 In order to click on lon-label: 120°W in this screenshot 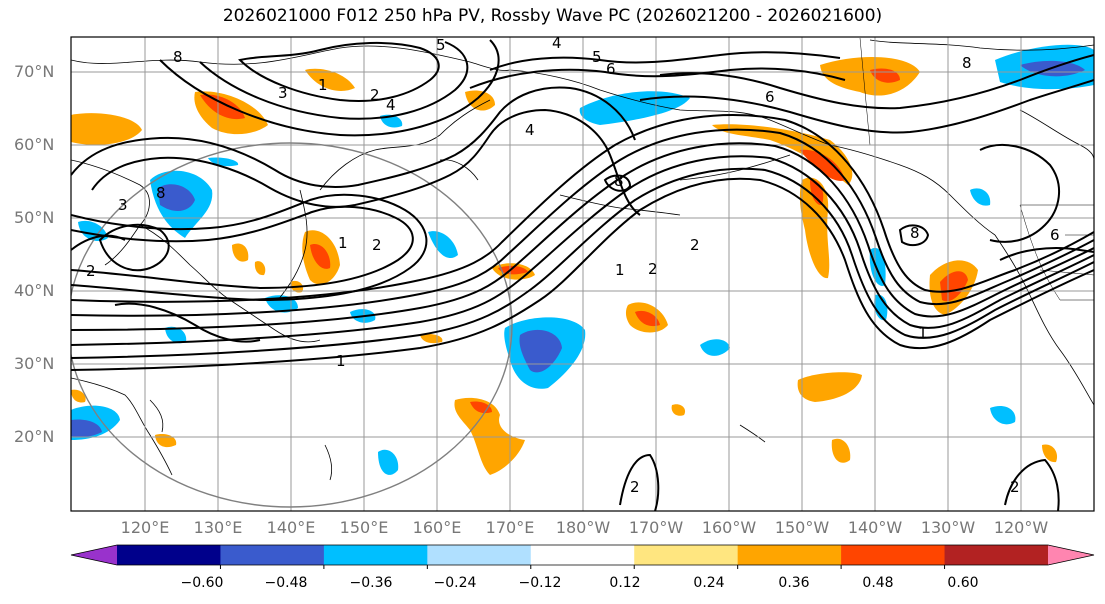, I will do `click(1021, 527)`.